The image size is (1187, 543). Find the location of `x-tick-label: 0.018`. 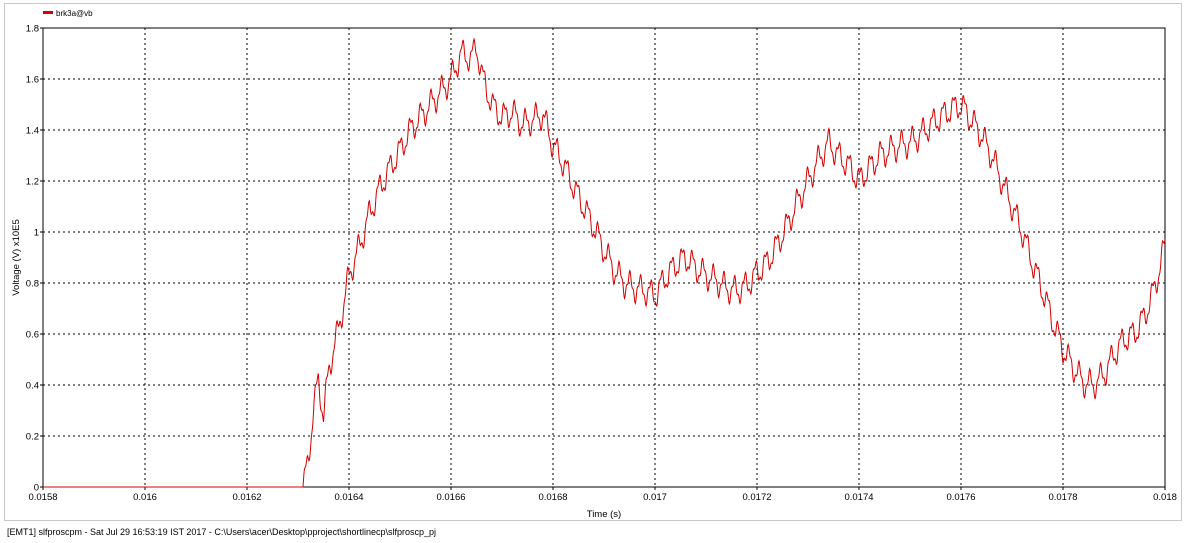

x-tick-label: 0.018 is located at coordinates (1165, 497).